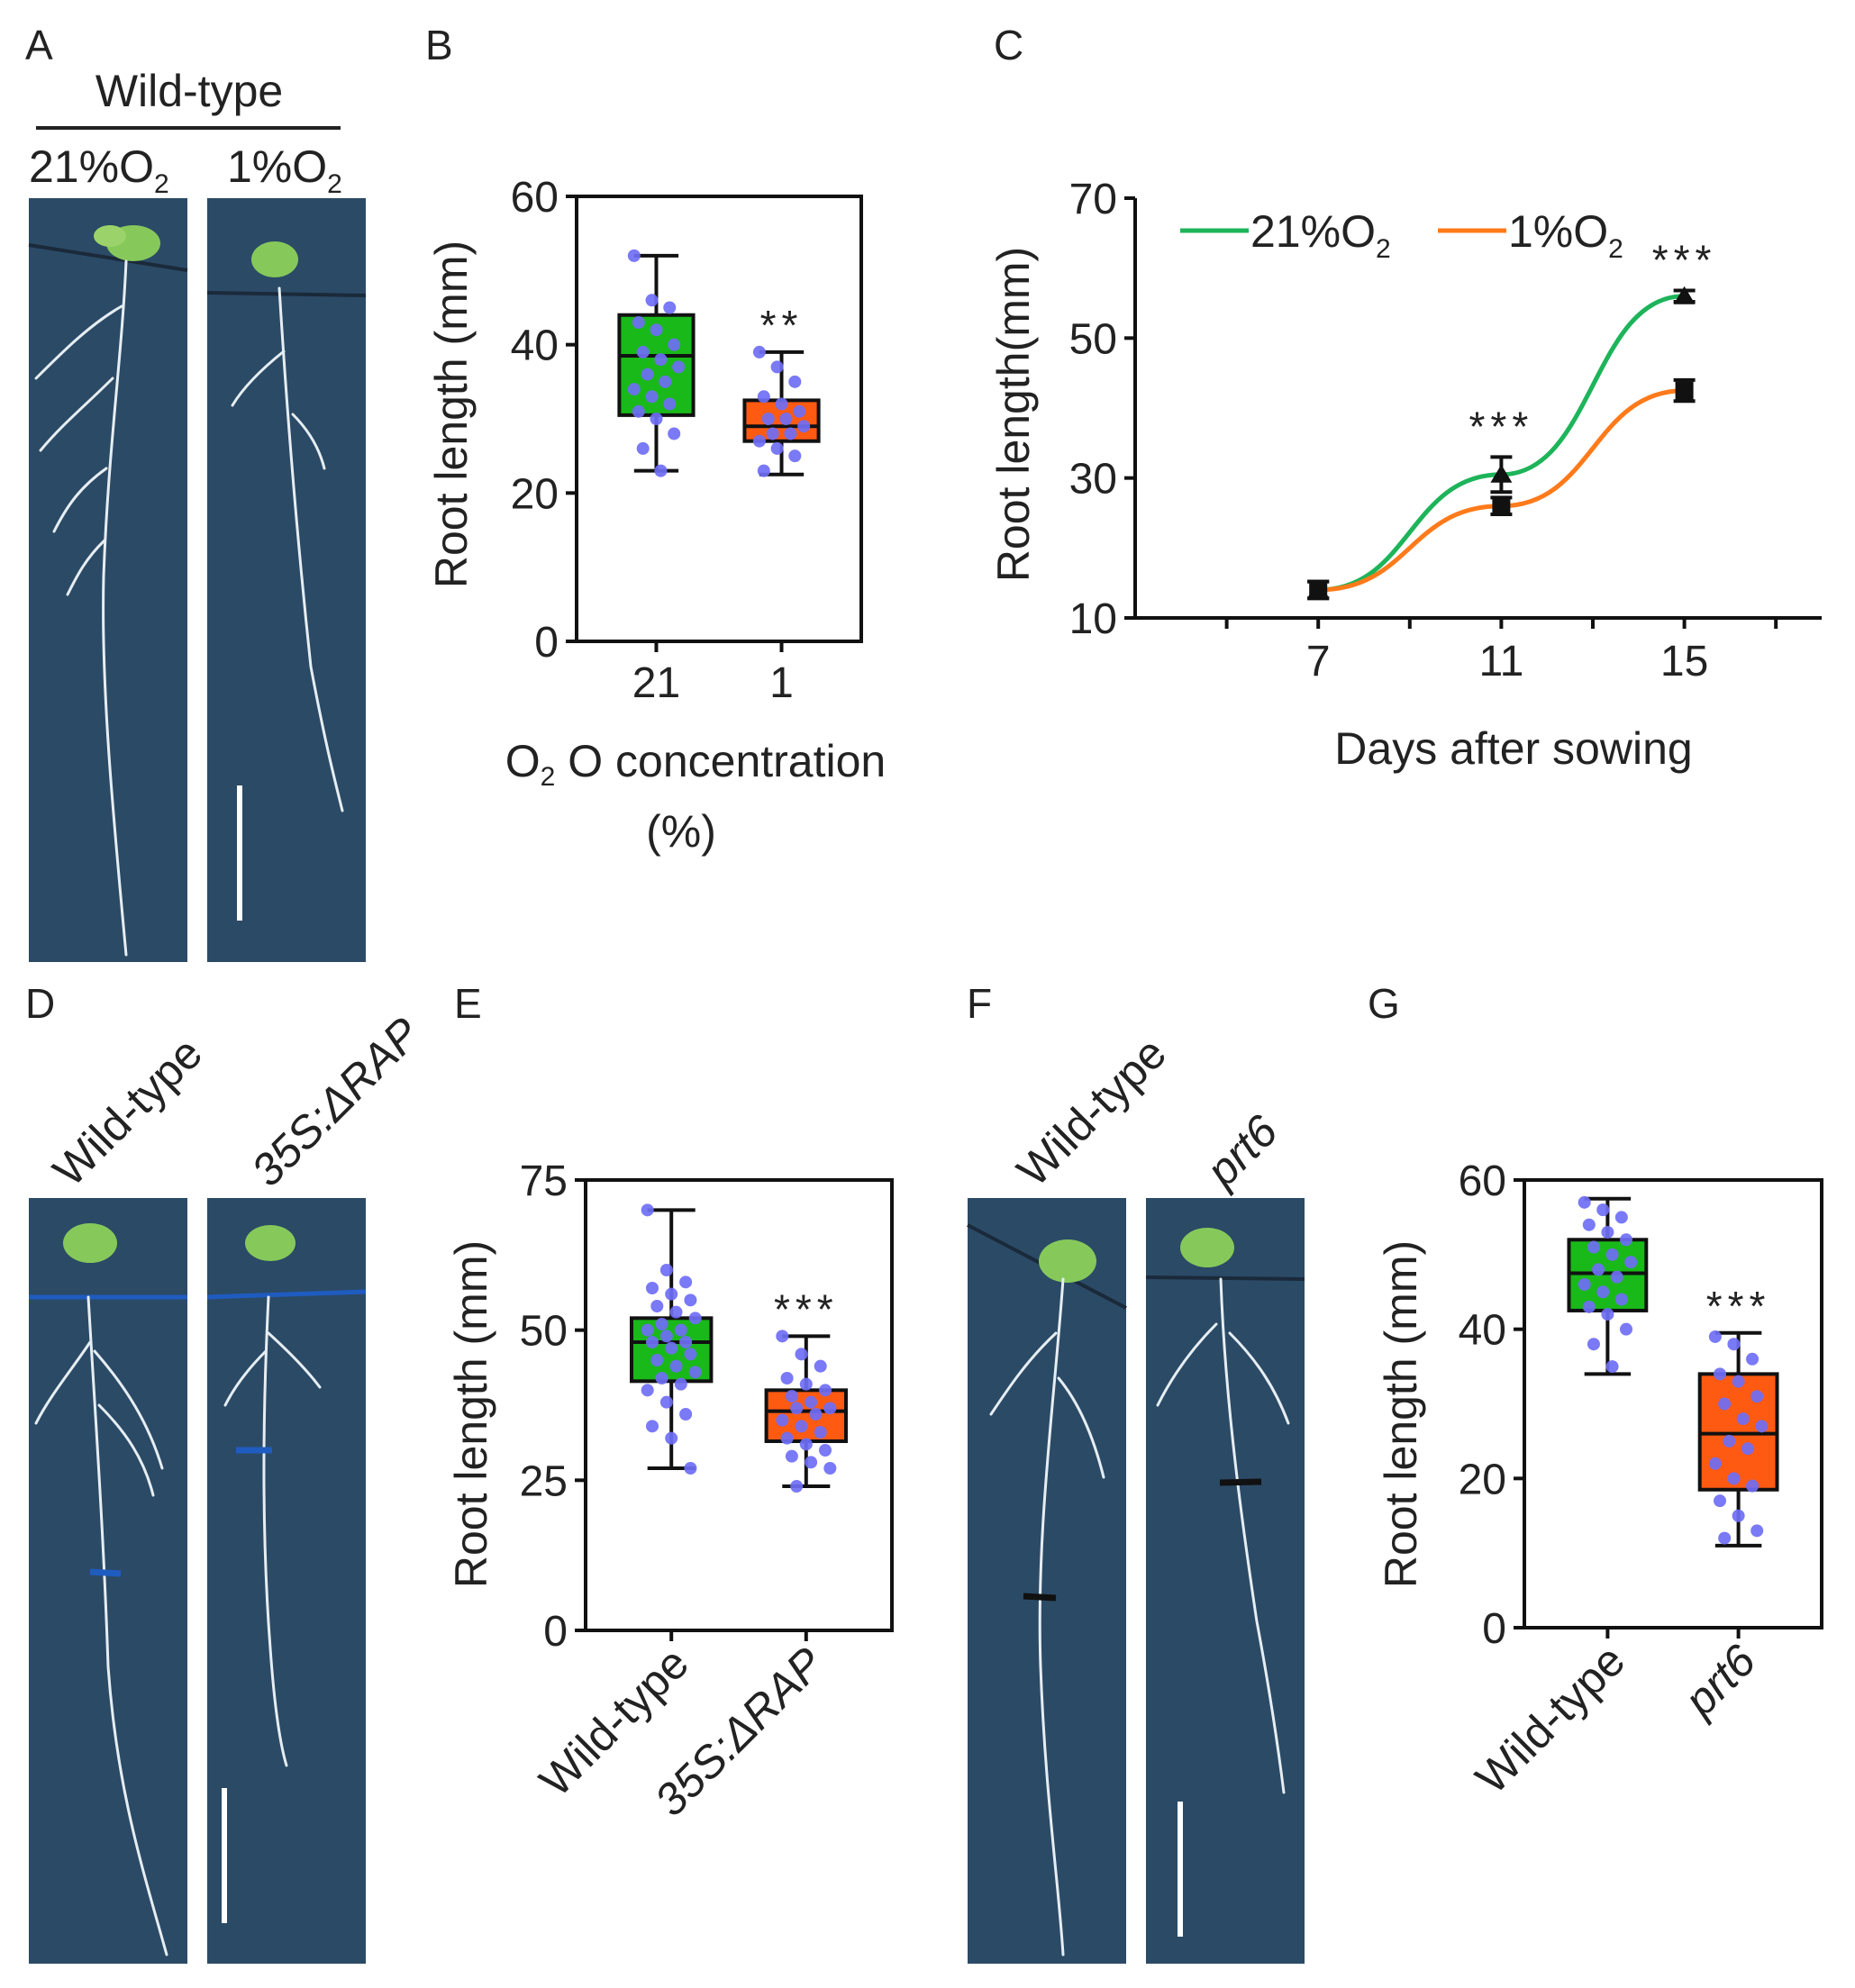  What do you see at coordinates (1500, 661) in the screenshot?
I see `chart-c-xtick-label: 11` at bounding box center [1500, 661].